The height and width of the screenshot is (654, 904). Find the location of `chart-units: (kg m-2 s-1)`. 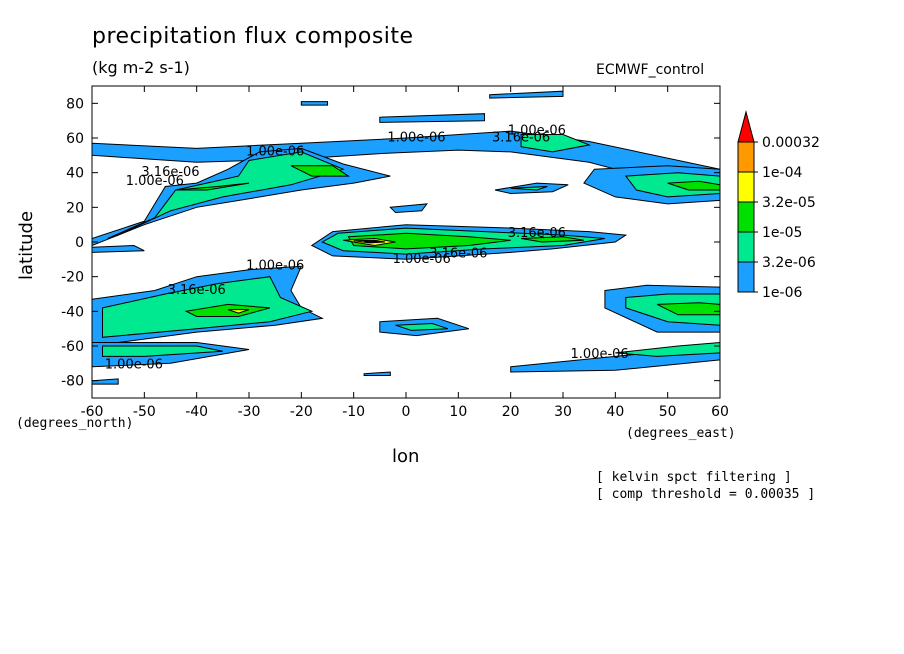

chart-units: (kg m-2 s-1) is located at coordinates (141, 67).